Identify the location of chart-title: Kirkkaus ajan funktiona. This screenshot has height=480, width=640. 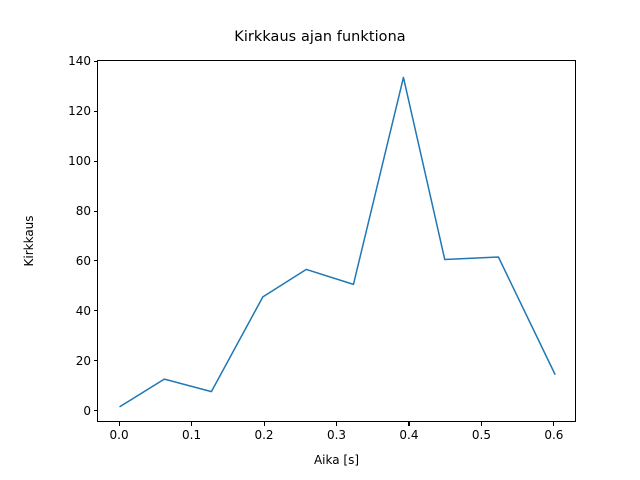
(320, 37).